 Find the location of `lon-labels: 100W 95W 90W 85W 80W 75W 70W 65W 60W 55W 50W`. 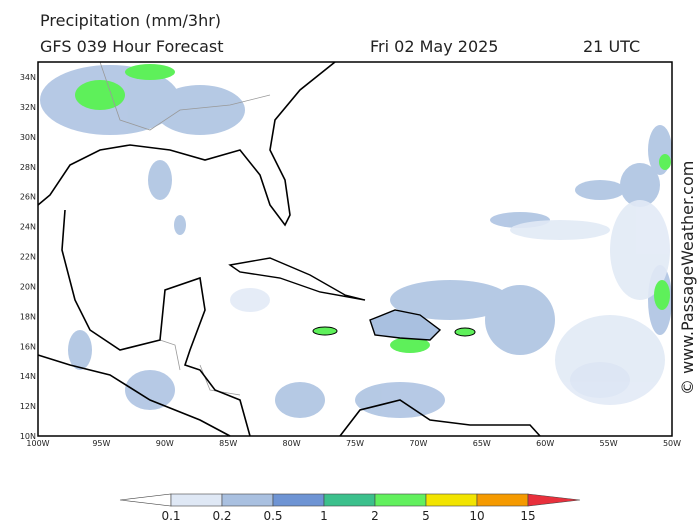

lon-labels: 100W 95W 90W 85W 80W 75W 70W 65W 60W 55W 50W is located at coordinates (353, 443).